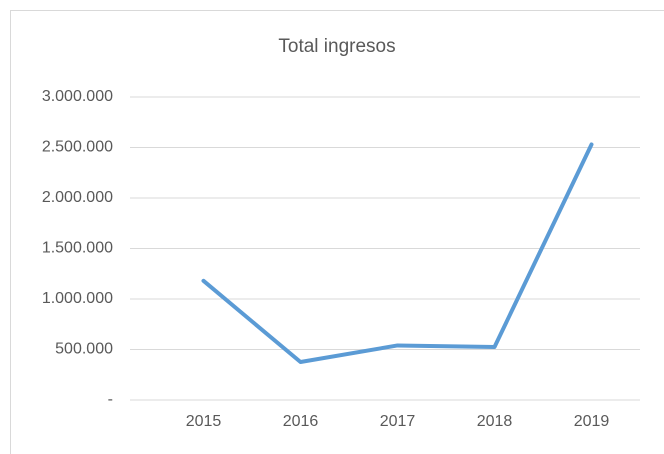 The height and width of the screenshot is (454, 664). Describe the element at coordinates (77, 298) in the screenshot. I see `y-tick-label: 1.000.000` at that location.